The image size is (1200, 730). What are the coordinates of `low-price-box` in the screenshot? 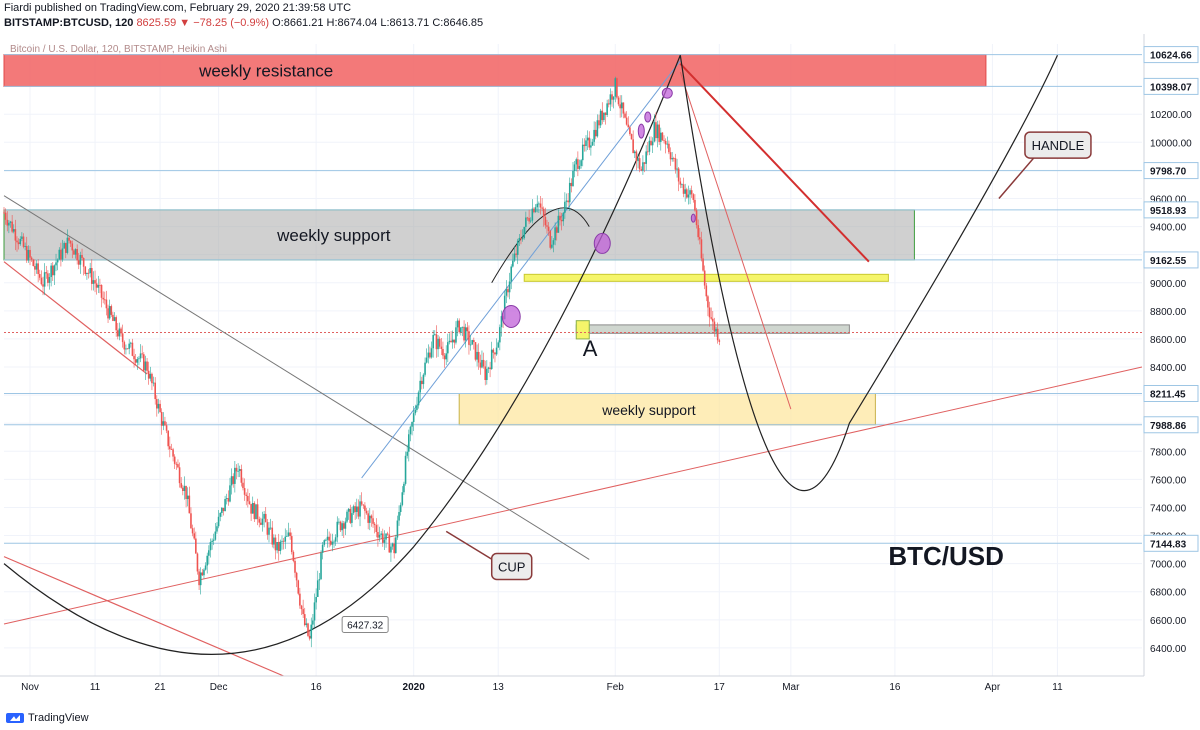 It's located at (365, 624).